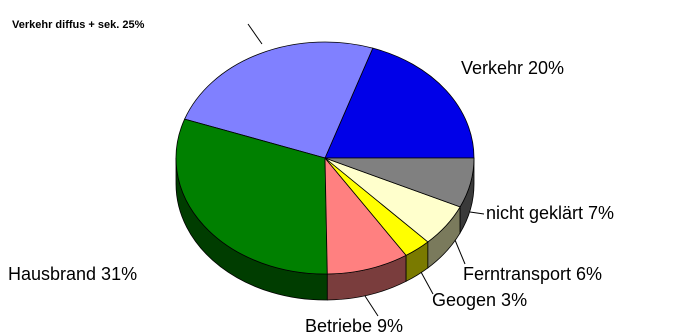 The height and width of the screenshot is (336, 673). What do you see at coordinates (512, 68) in the screenshot?
I see `slice-label-verkehr: Verkehr 20%` at bounding box center [512, 68].